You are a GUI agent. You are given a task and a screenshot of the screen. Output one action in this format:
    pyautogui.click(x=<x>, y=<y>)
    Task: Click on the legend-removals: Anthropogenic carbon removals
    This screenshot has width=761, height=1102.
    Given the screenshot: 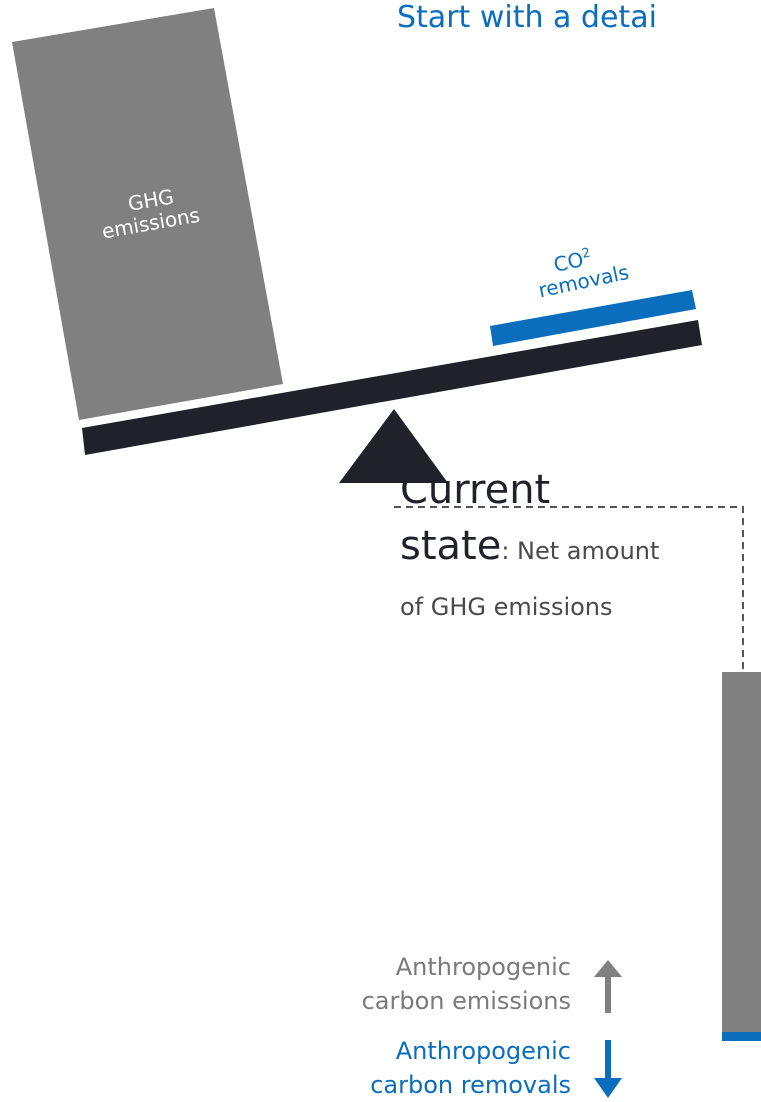 What is the action you would take?
    pyautogui.click(x=470, y=1068)
    